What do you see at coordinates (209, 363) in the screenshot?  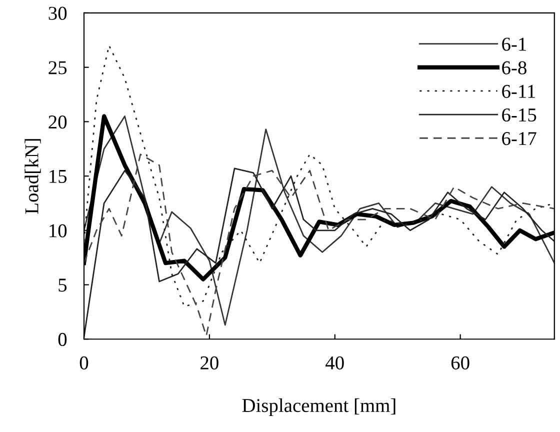 I see `x-tick-label: 20` at bounding box center [209, 363].